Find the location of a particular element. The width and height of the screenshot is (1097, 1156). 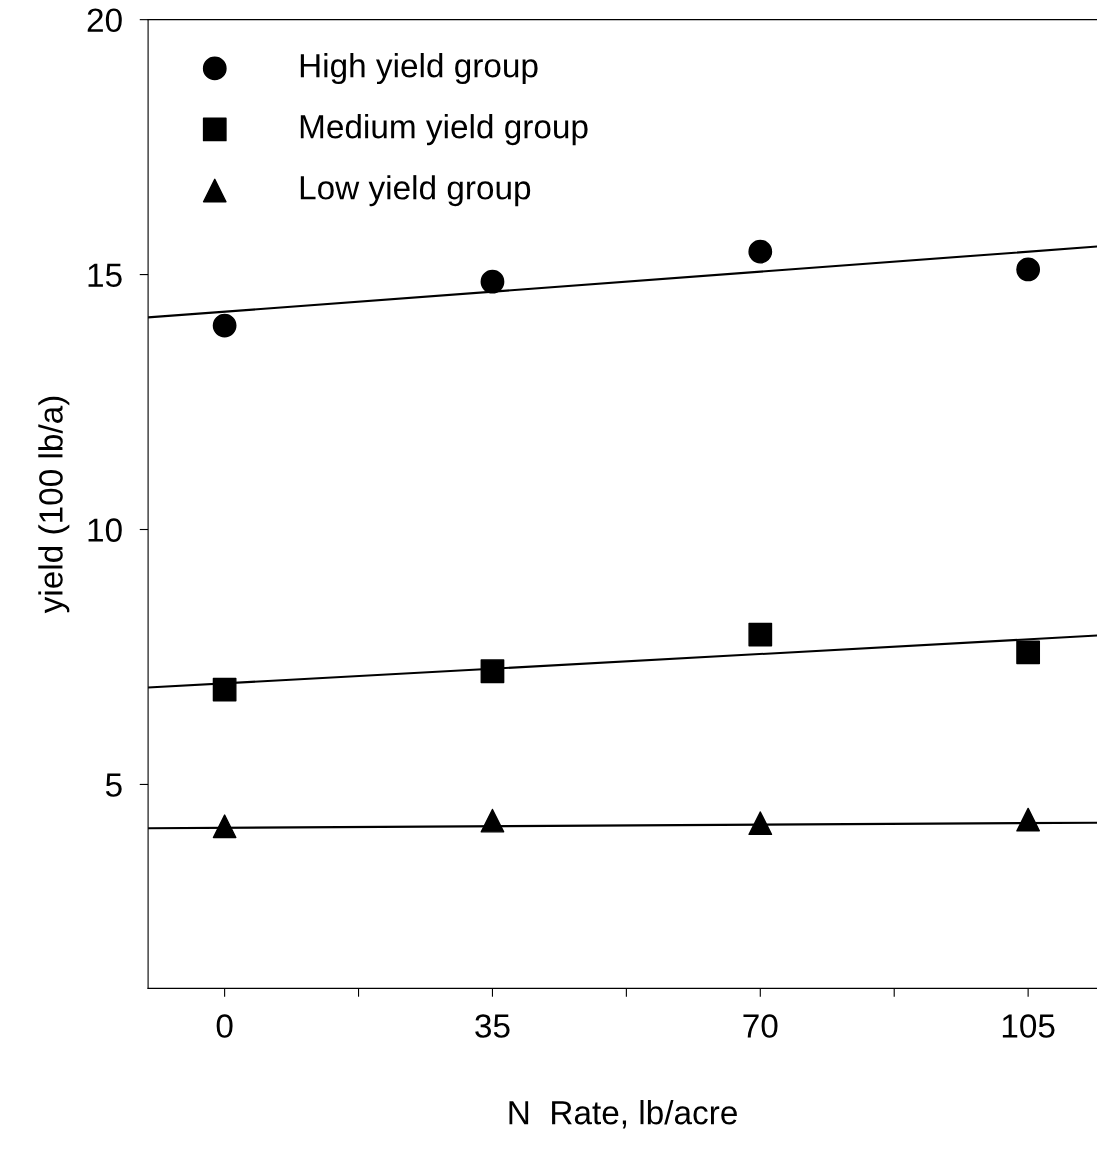

x-tick-label: 70 is located at coordinates (760, 1026).